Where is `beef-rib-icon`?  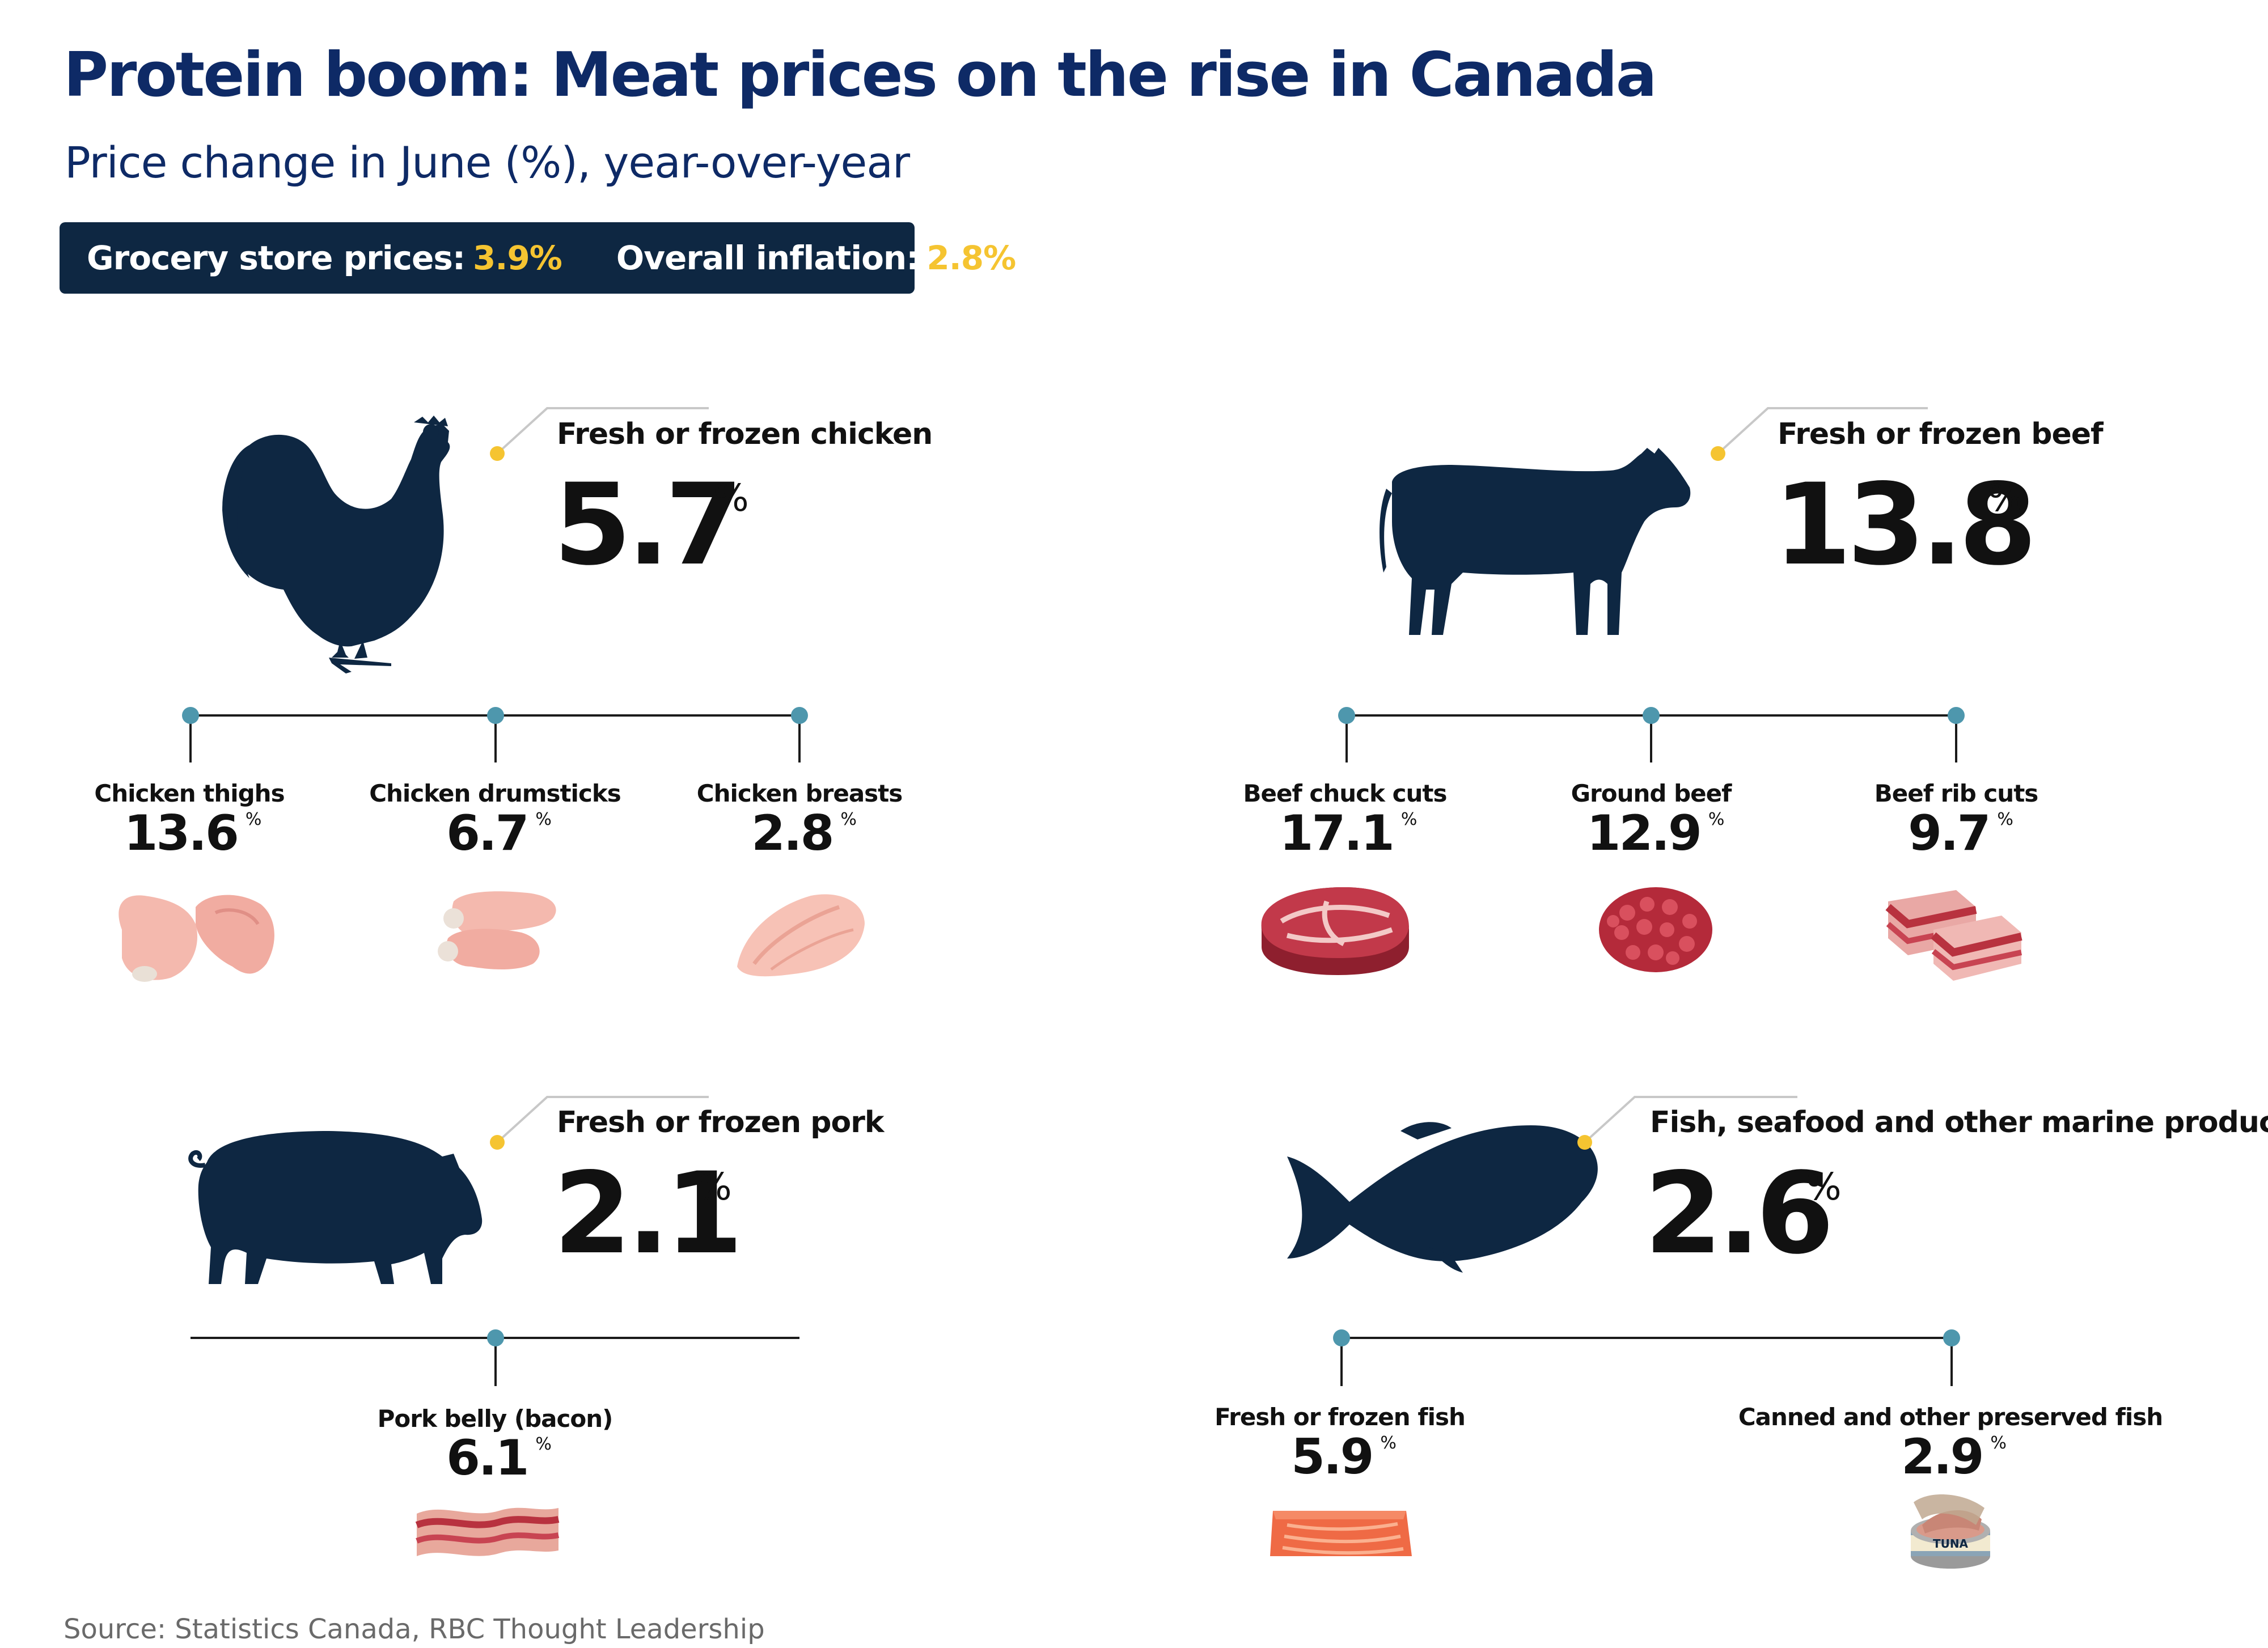 beef-rib-icon is located at coordinates (1953, 935).